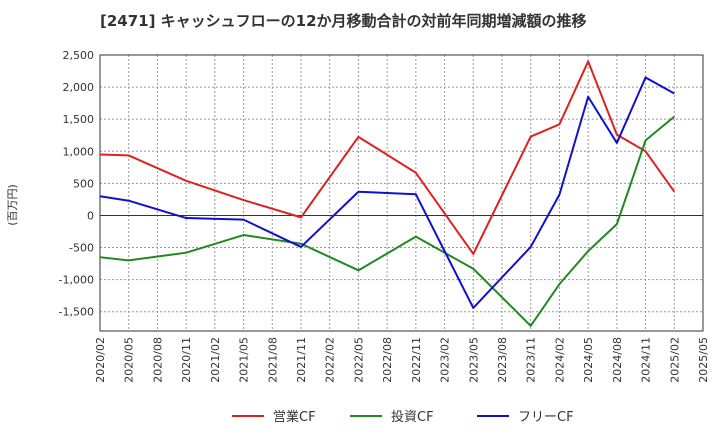 This screenshot has height=440, width=720. Describe the element at coordinates (215, 360) in the screenshot. I see `x-tick-label: 2021/02` at that location.